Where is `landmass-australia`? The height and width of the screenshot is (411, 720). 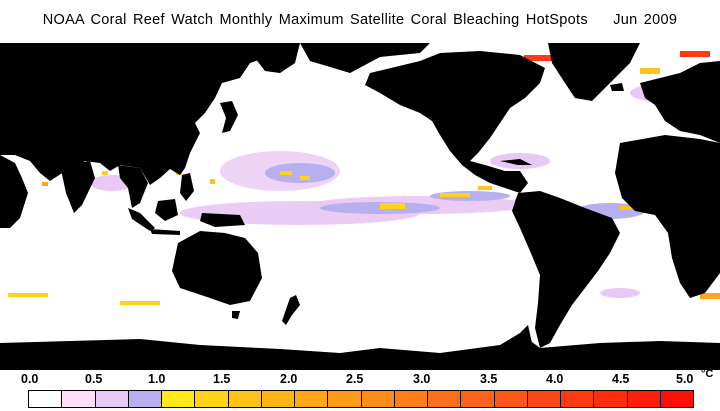
landmass-australia is located at coordinates (217, 268).